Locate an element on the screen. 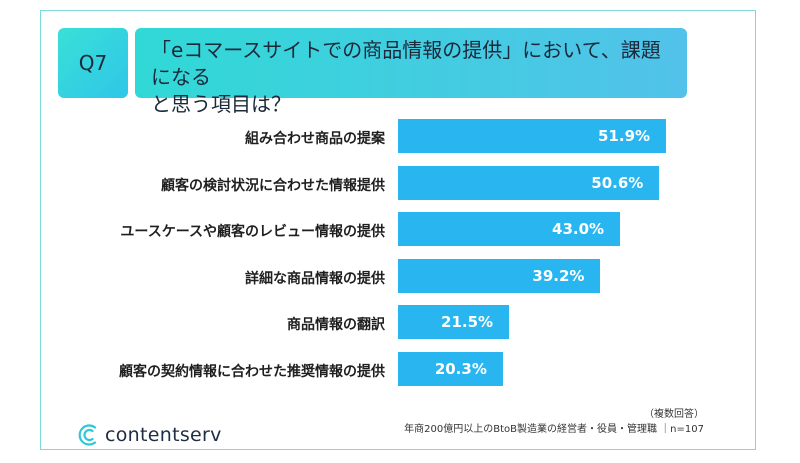 The height and width of the screenshot is (463, 800). category-label: 組み合わせ商品の提案 is located at coordinates (315, 139).